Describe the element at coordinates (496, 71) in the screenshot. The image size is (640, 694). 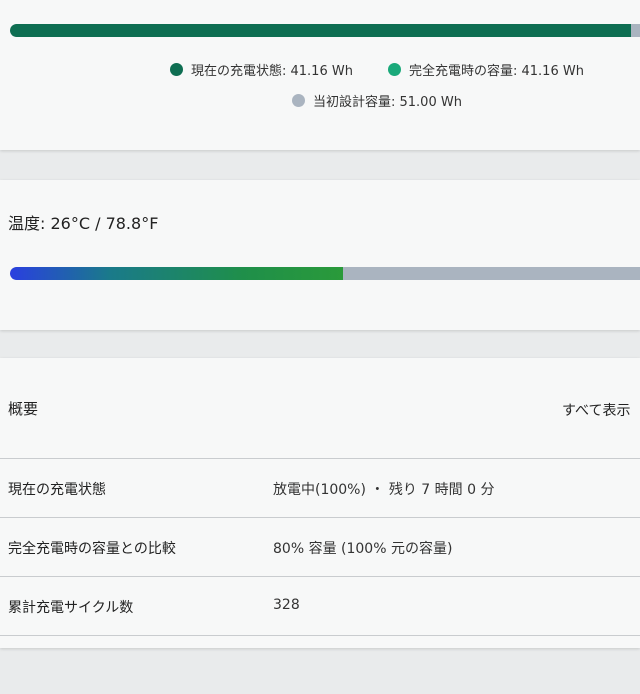
I see `legend-full-label: 完全充電時の容量: 41.16 Wh` at that location.